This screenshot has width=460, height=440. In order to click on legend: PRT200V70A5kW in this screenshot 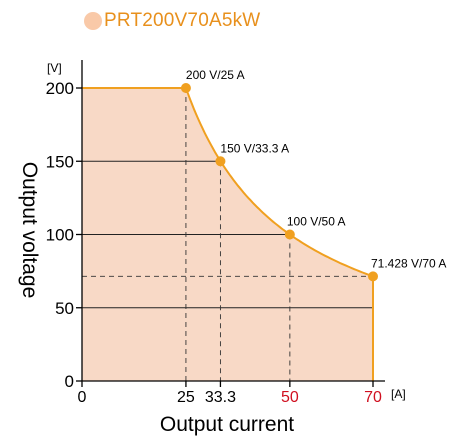, I will do `click(172, 21)`.